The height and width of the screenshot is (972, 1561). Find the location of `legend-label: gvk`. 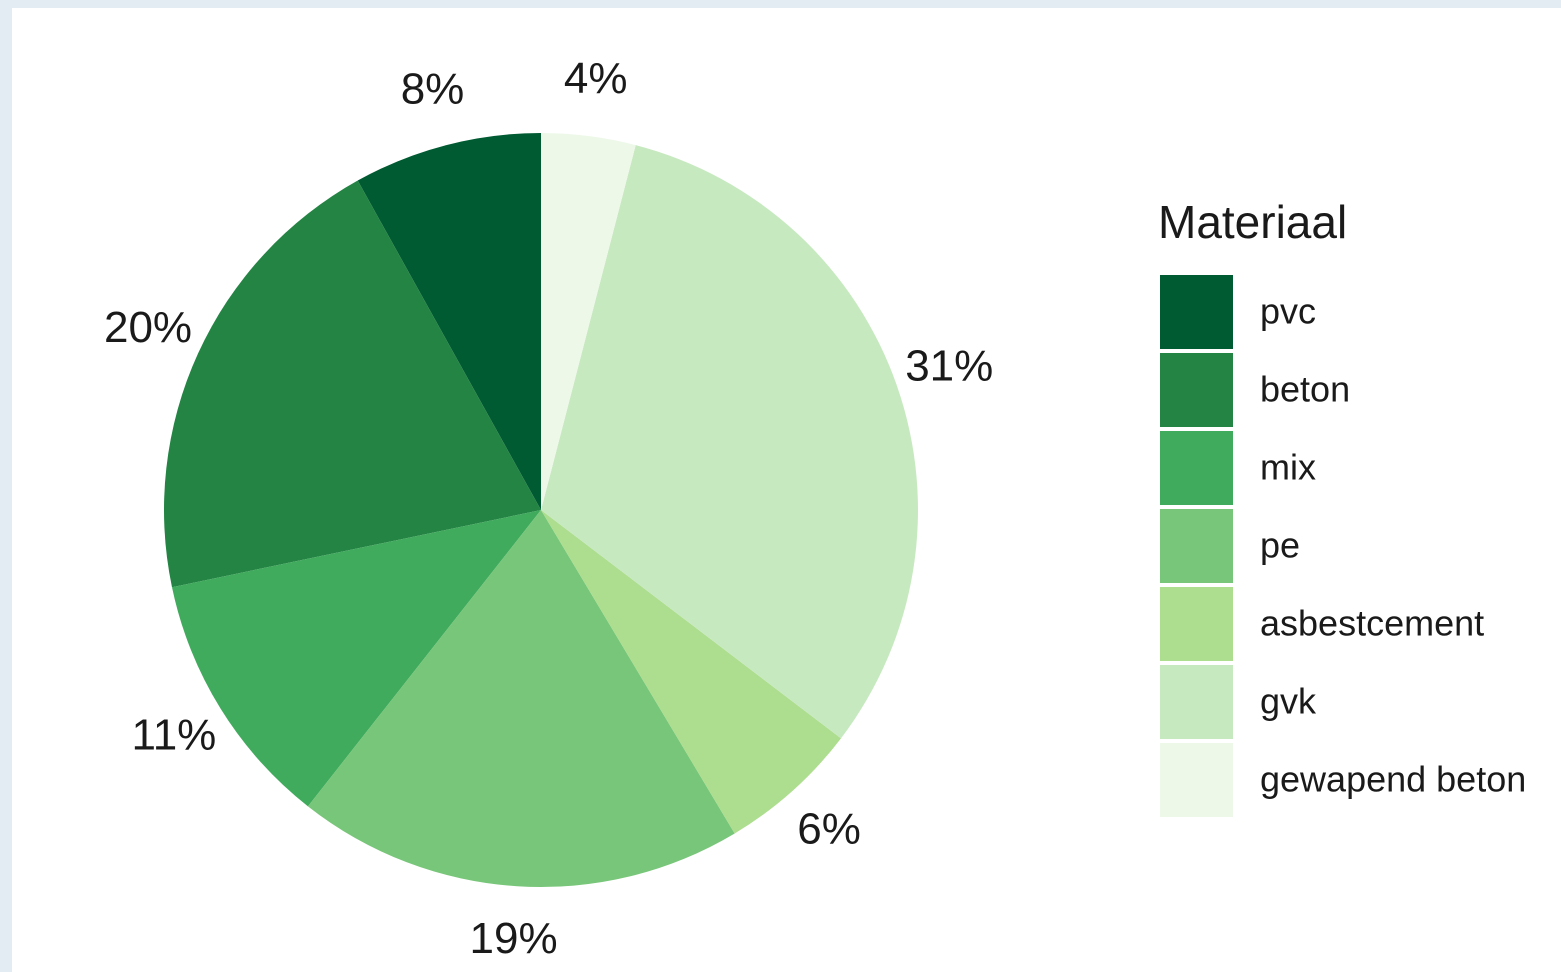

legend-label: gvk is located at coordinates (1288, 701).